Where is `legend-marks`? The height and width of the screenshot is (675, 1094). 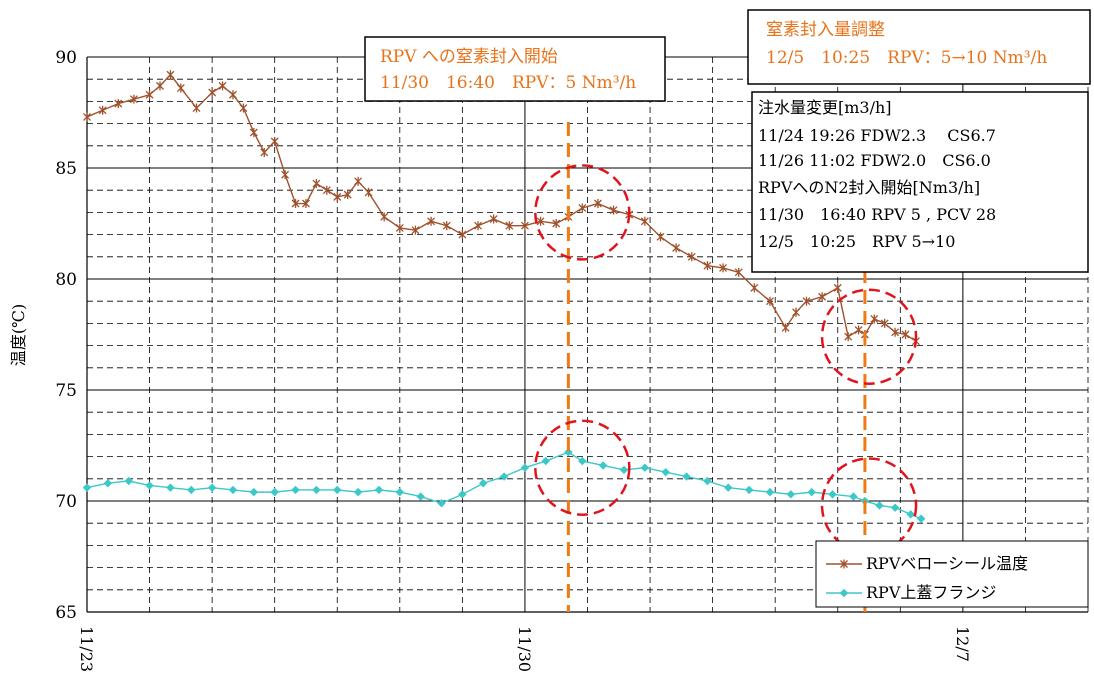 legend-marks is located at coordinates (844, 578).